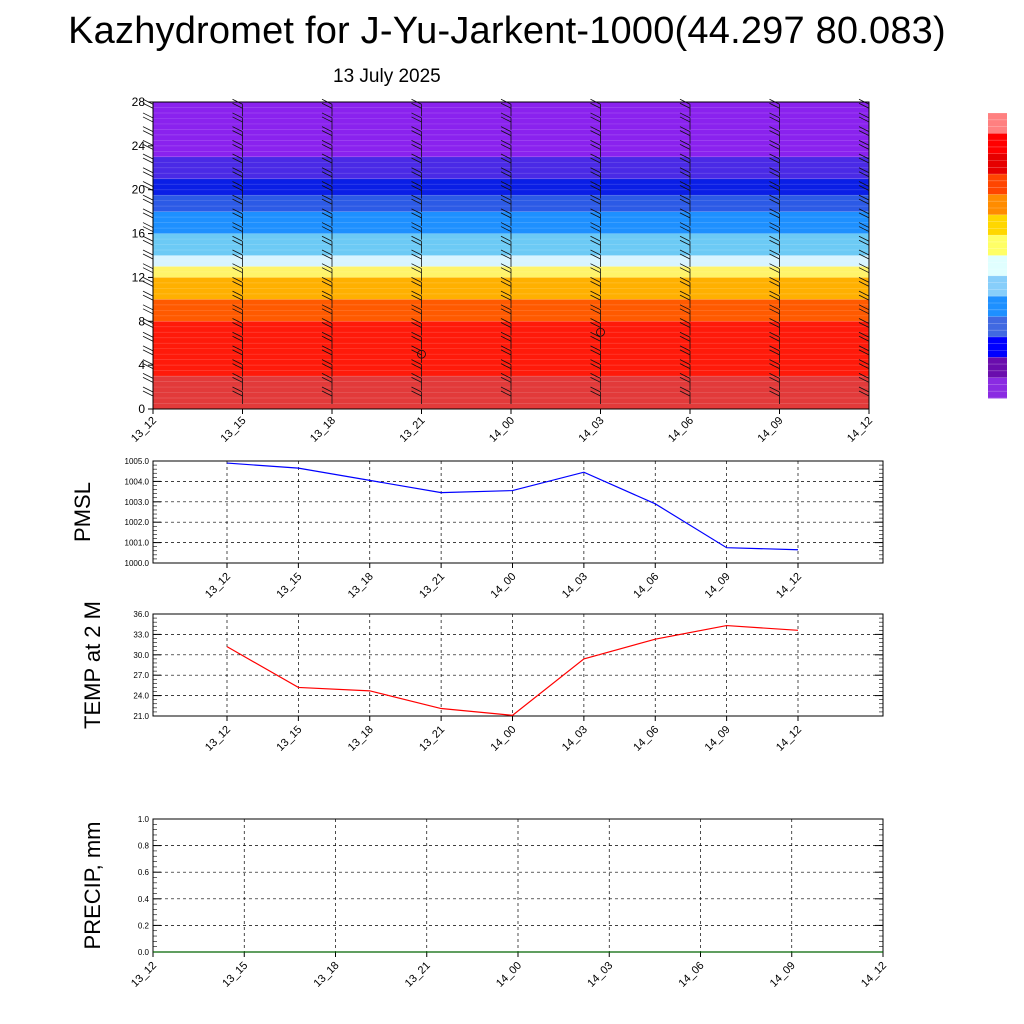  I want to click on x-tick-label: 13_15, so click(234, 430).